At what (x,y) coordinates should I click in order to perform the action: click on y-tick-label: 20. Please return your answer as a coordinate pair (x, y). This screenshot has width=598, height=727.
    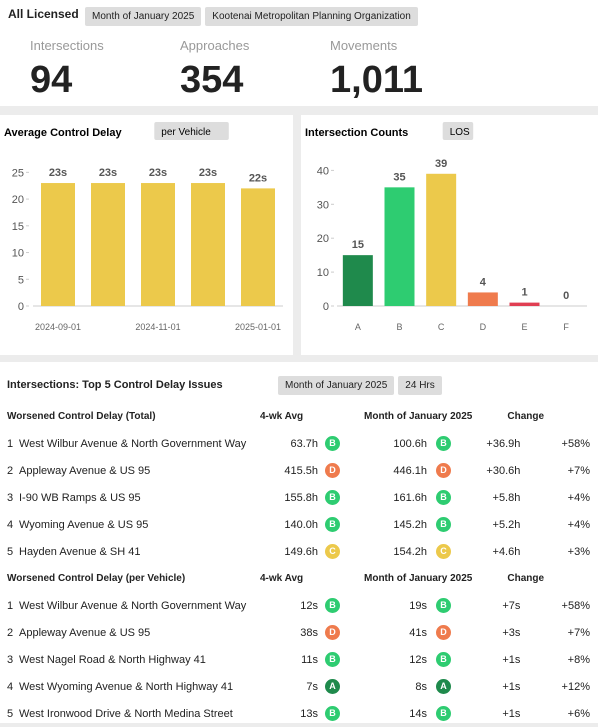
    Looking at the image, I should click on (323, 239).